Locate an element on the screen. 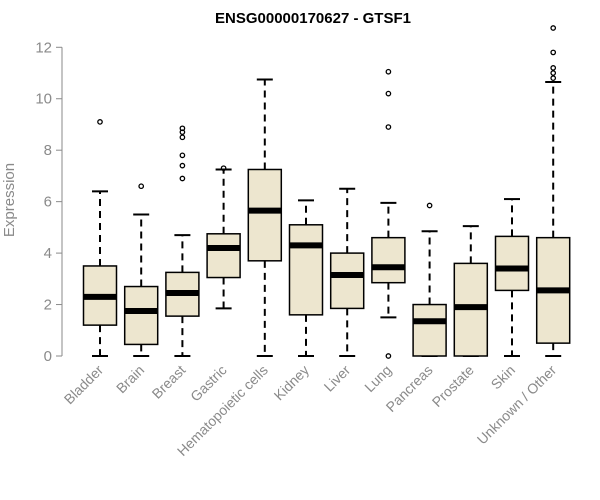 This screenshot has height=500, width=600. box-hematopoietic-cells is located at coordinates (265, 217).